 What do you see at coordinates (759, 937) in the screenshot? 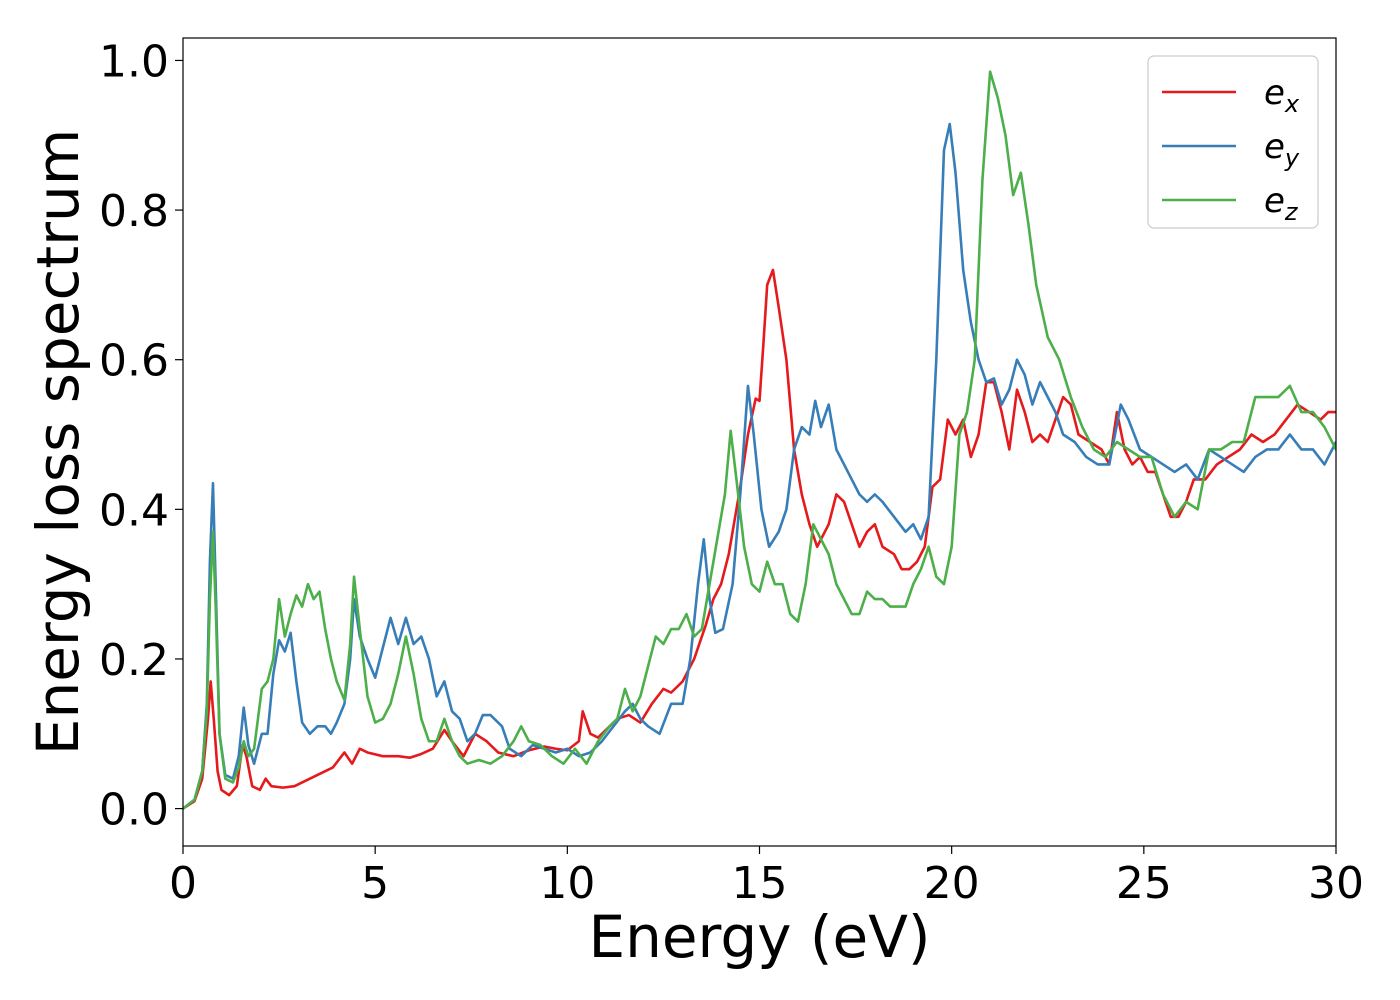
I see `x-axis-label: Energy (eV)` at bounding box center [759, 937].